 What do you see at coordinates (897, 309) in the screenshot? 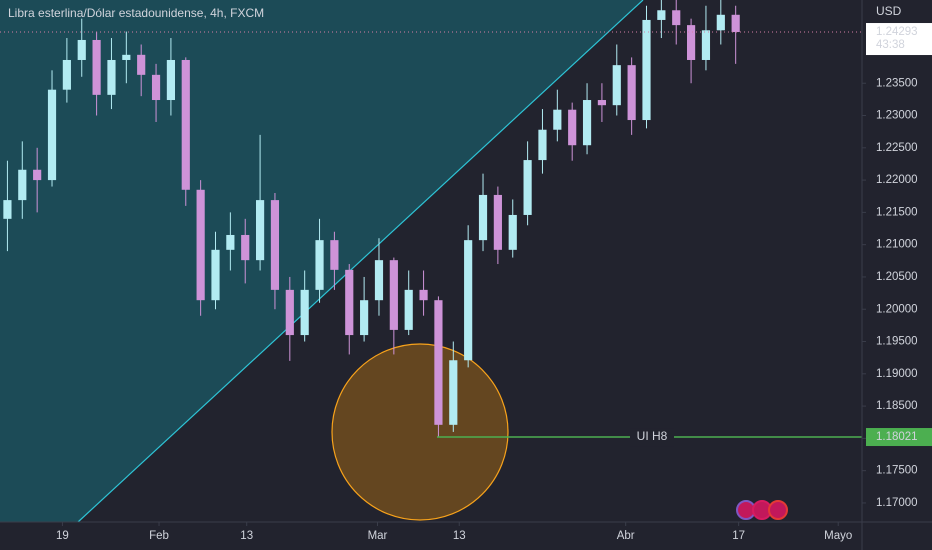
I see `y-tick-label: 1.20000` at bounding box center [897, 309].